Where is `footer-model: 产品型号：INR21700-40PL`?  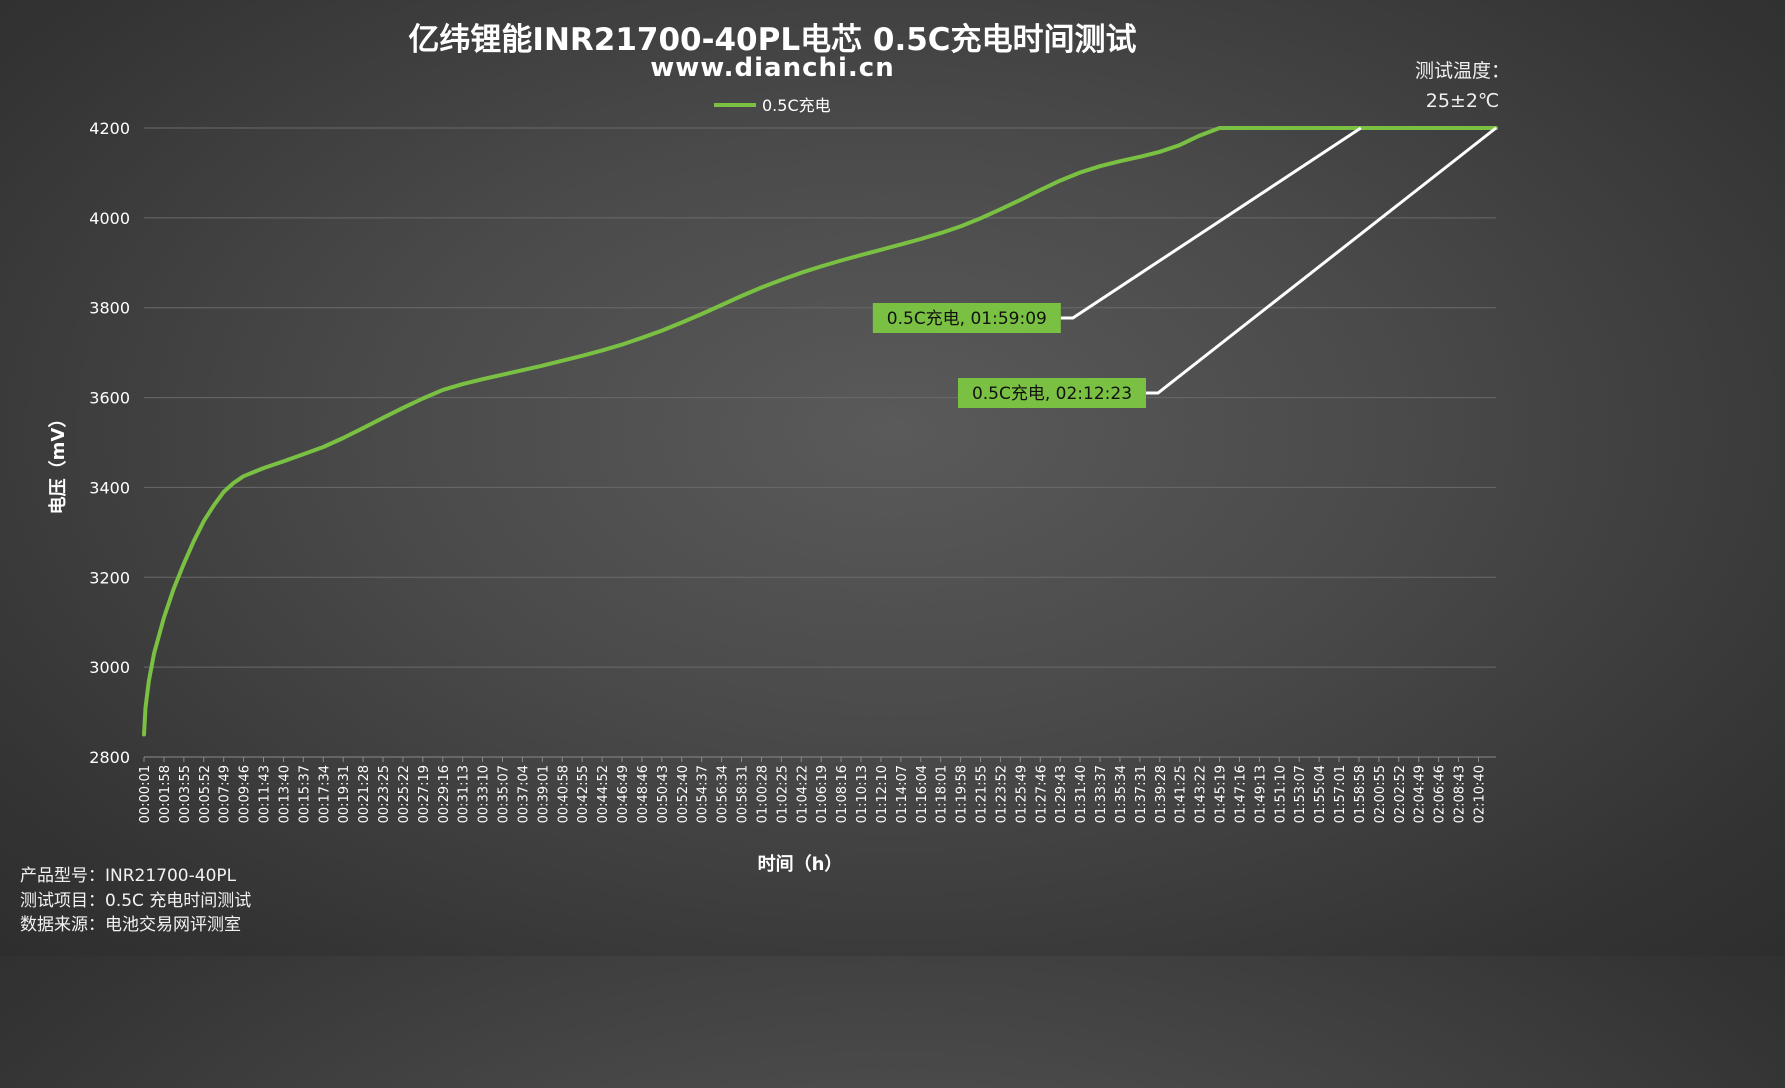
footer-model: 产品型号：INR21700-40PL is located at coordinates (128, 876).